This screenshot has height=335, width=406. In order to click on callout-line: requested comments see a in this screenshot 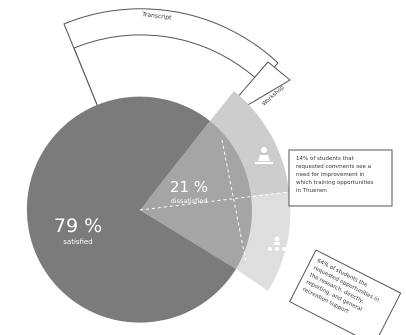, I will do `click(333, 167)`.